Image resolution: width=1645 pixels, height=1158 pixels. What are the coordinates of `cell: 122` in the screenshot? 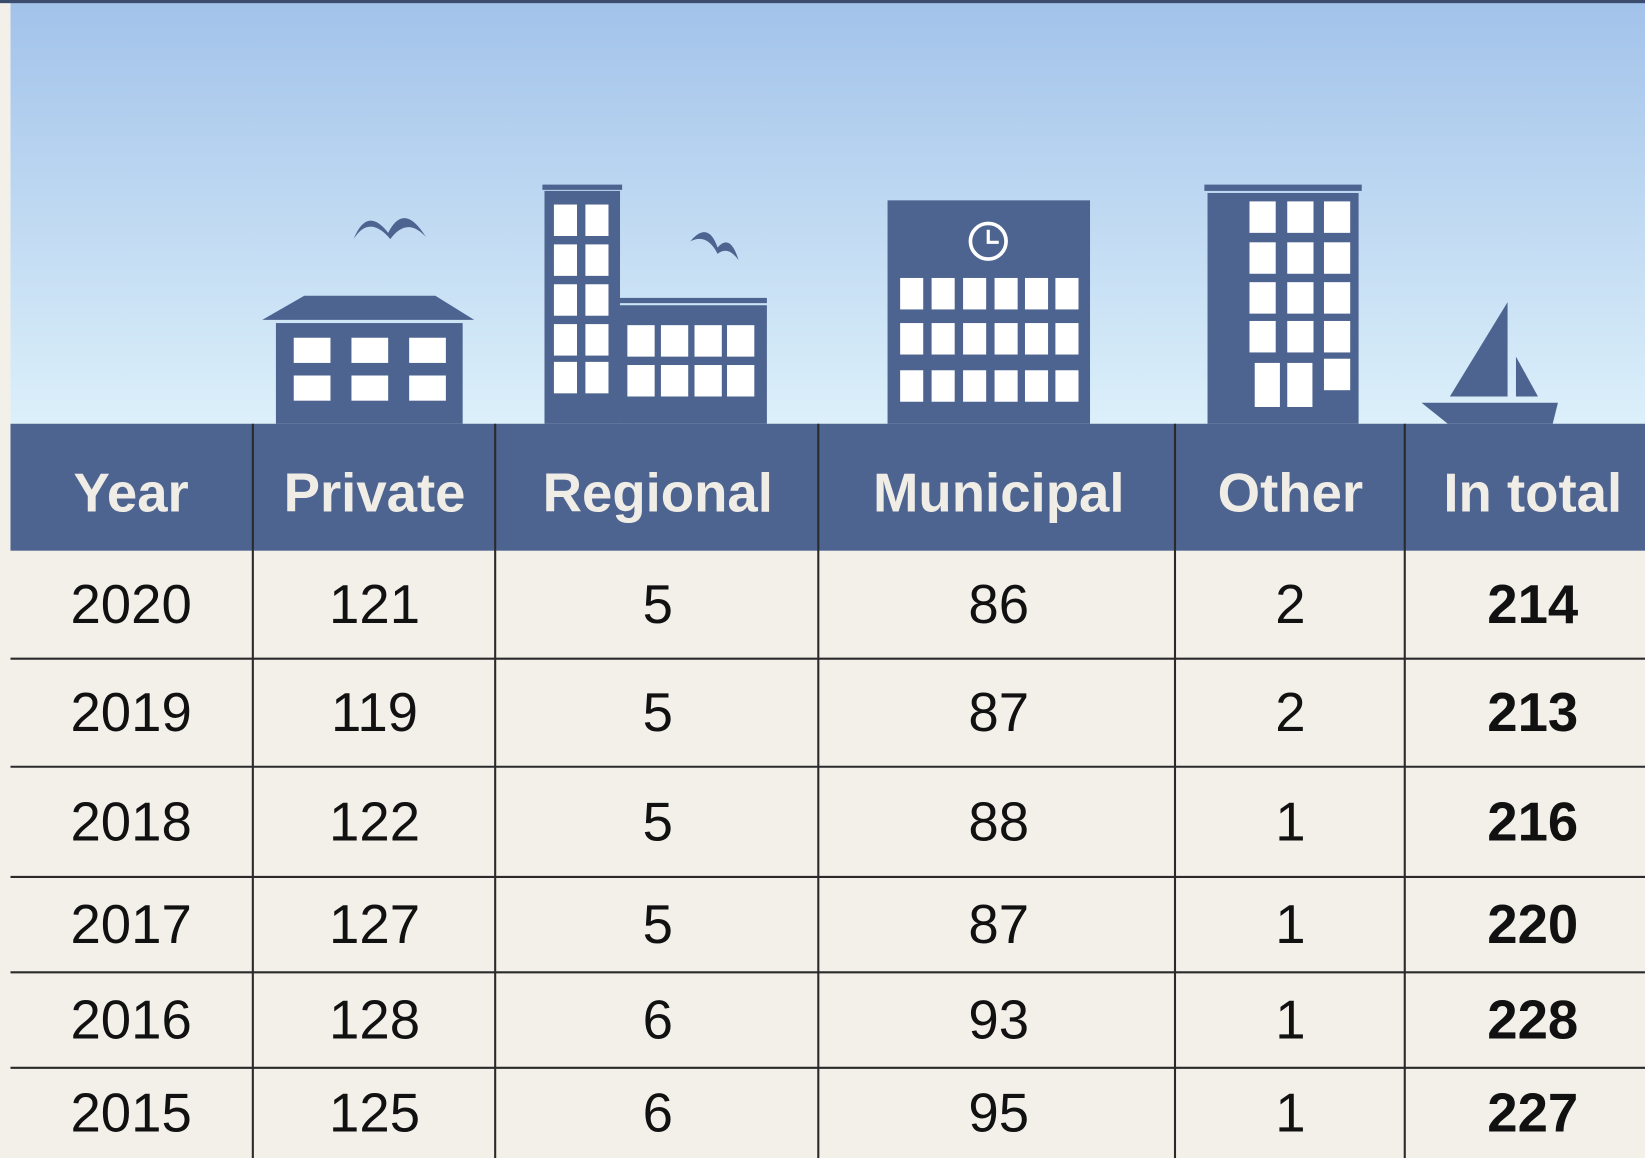 It's located at (374, 821).